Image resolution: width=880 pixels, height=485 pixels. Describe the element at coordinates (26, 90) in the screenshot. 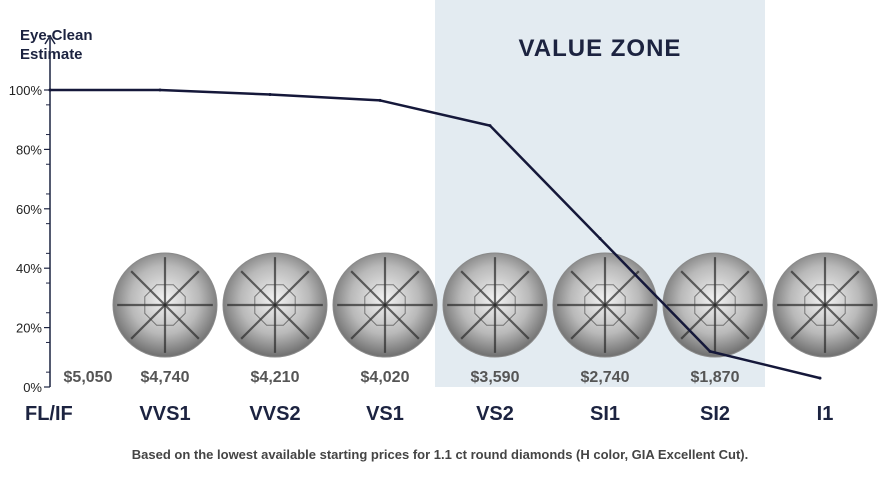

I see `y-tick-label: 100%` at that location.